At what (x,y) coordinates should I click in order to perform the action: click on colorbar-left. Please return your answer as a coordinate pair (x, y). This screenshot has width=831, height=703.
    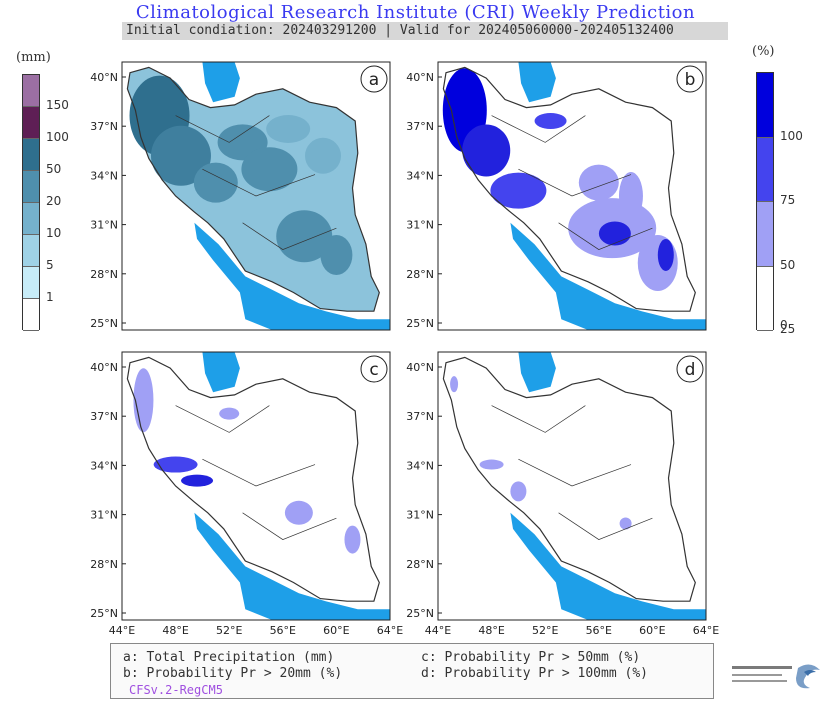
    Looking at the image, I should click on (31, 202).